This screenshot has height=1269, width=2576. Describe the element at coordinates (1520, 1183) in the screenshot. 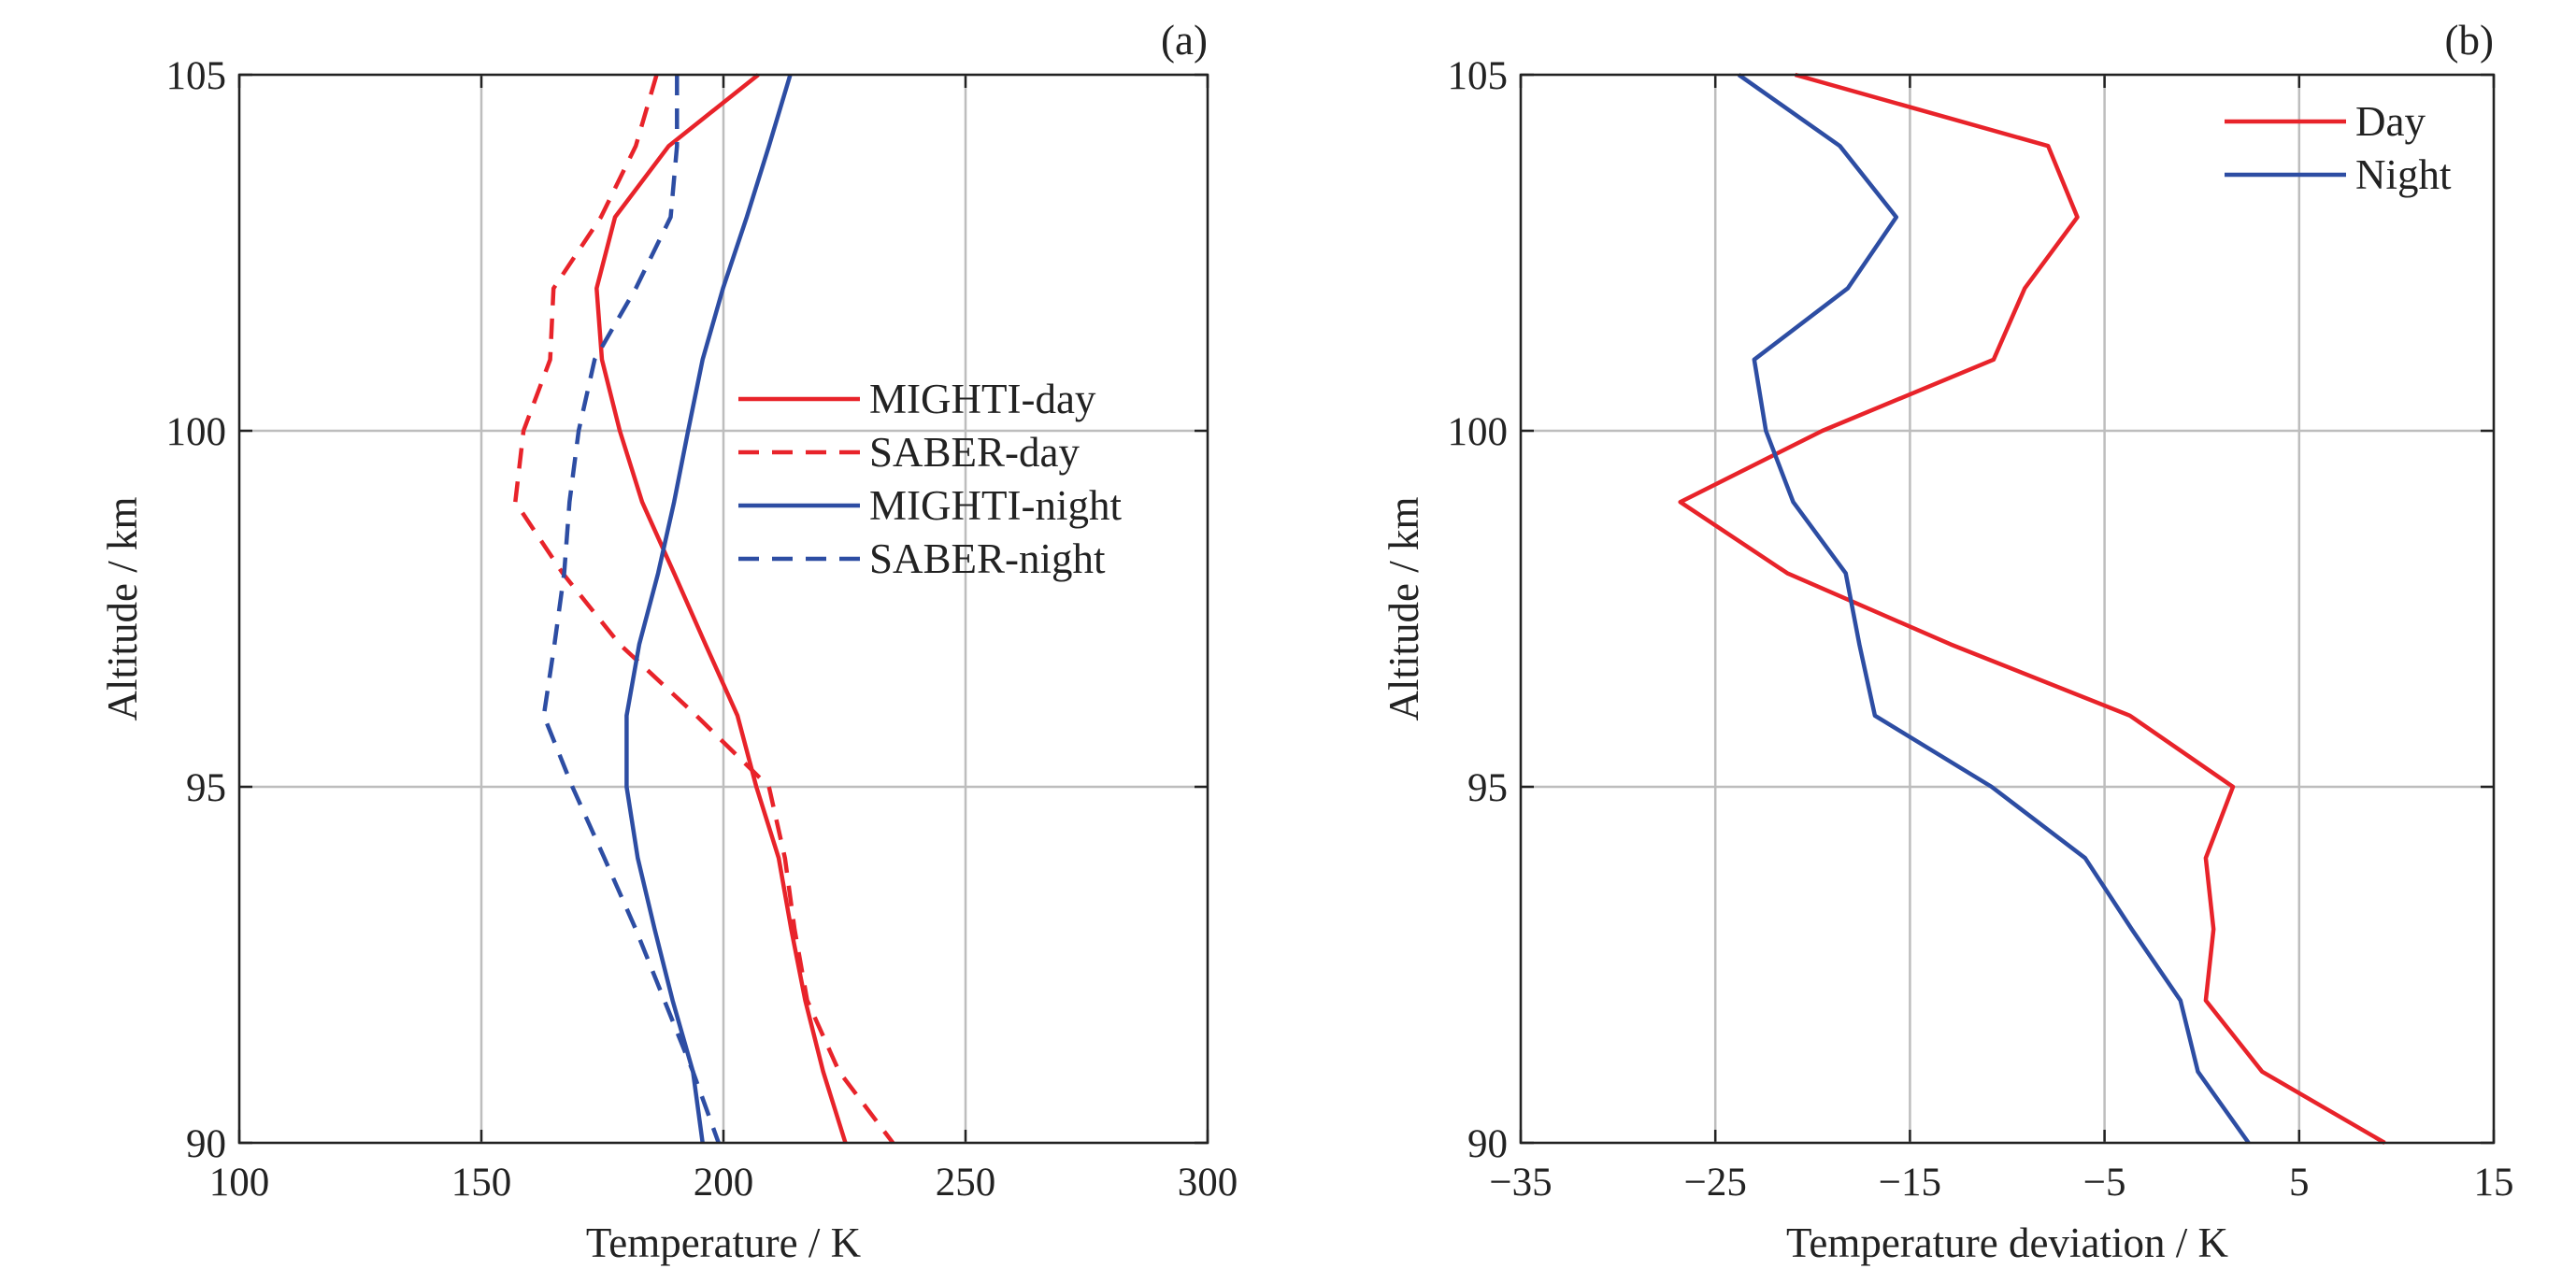

I see `x-tick-label: −35` at that location.